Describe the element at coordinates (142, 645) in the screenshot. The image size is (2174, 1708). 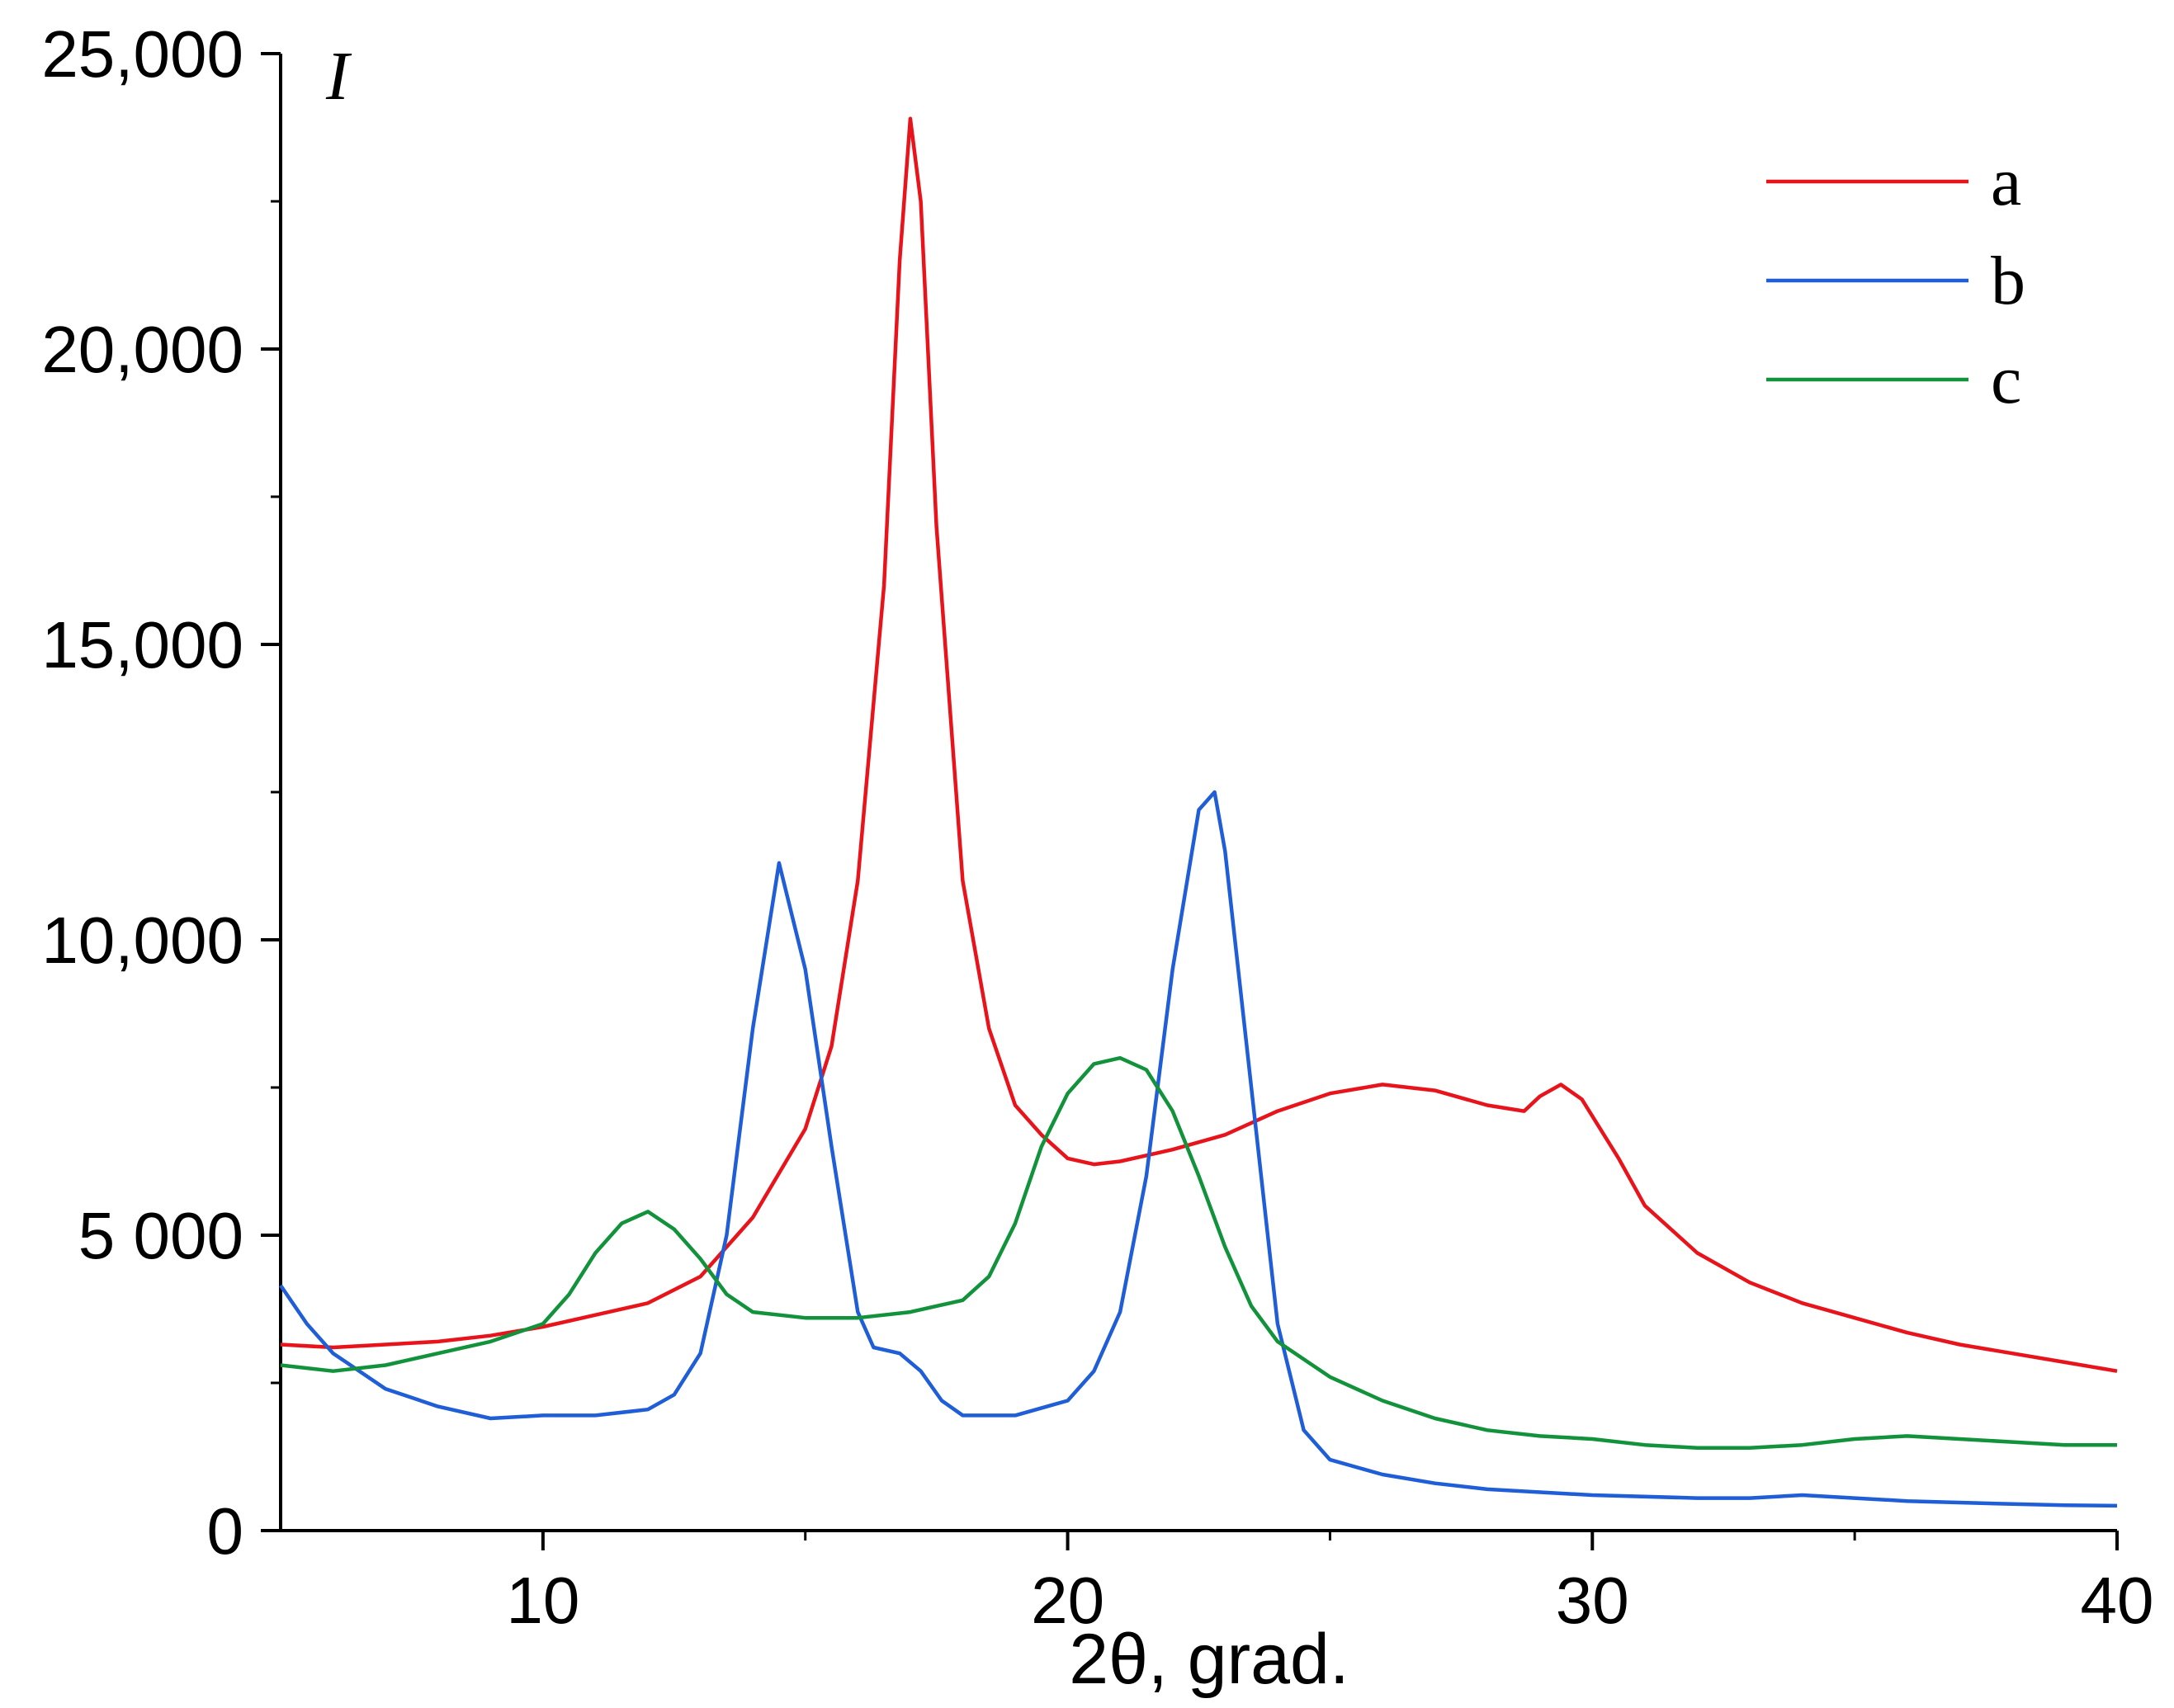
I see `y-tick-label: 15,000` at that location.